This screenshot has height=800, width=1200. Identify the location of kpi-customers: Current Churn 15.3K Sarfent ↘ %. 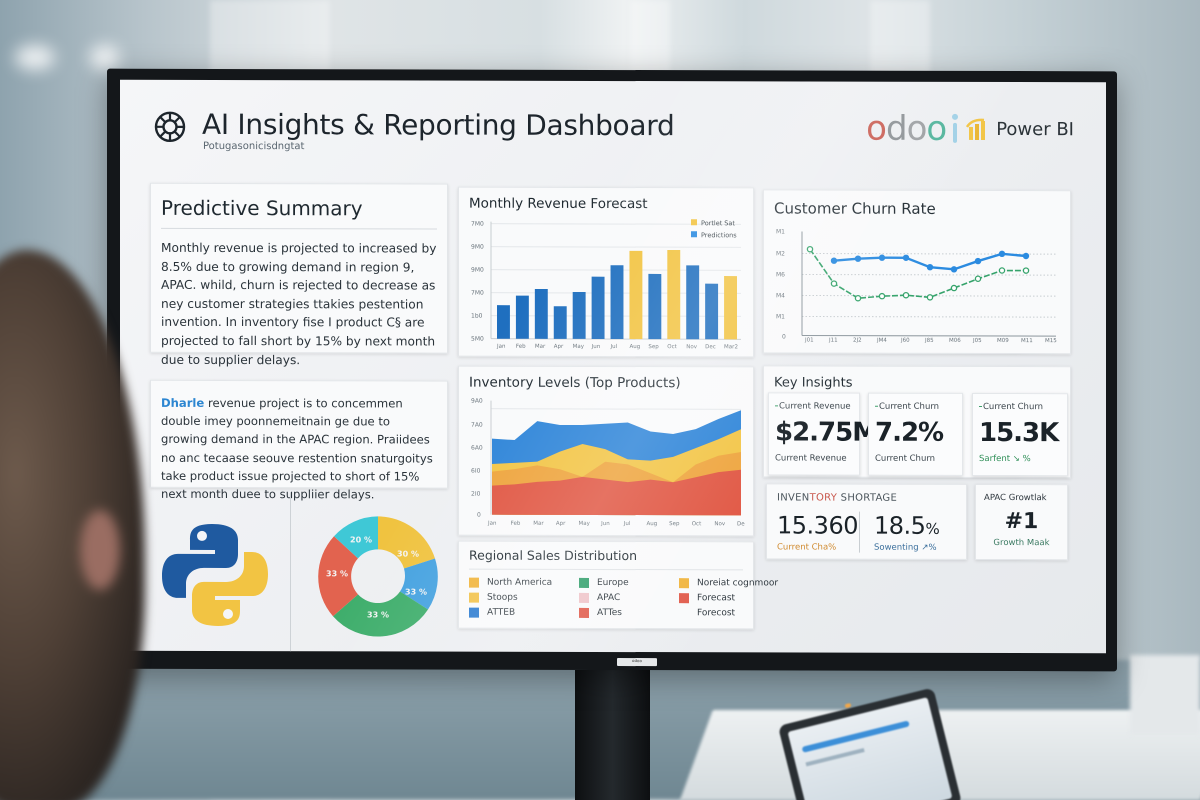
(1020, 434).